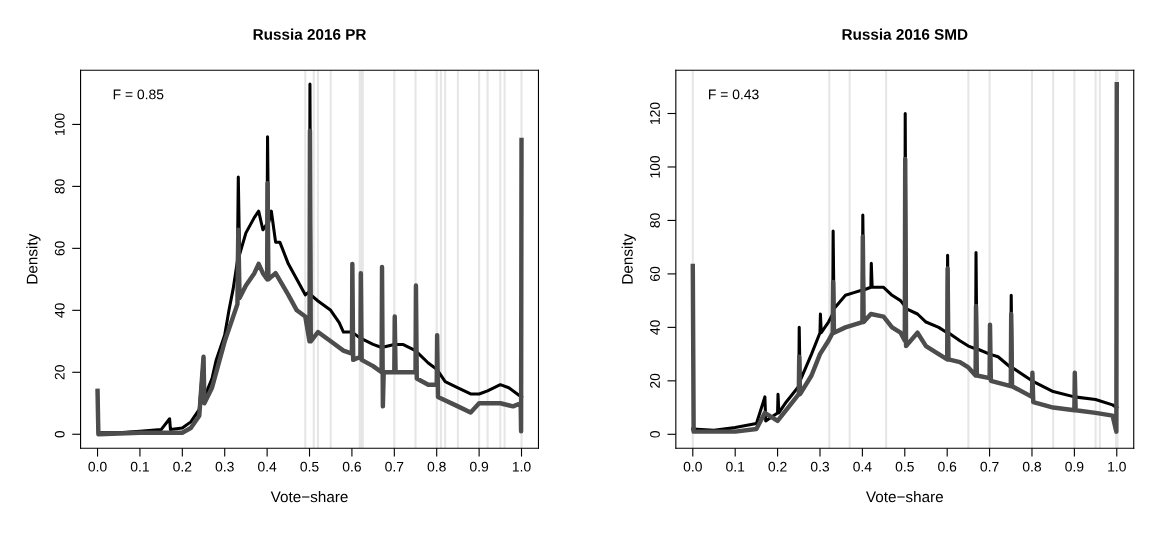  I want to click on chart-title: Russia 2016 PR, so click(310, 34).